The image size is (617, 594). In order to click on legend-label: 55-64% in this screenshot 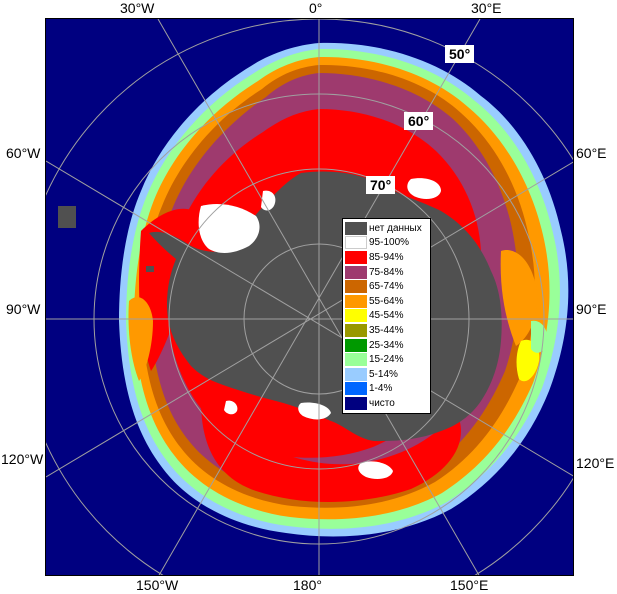, I will do `click(386, 301)`.